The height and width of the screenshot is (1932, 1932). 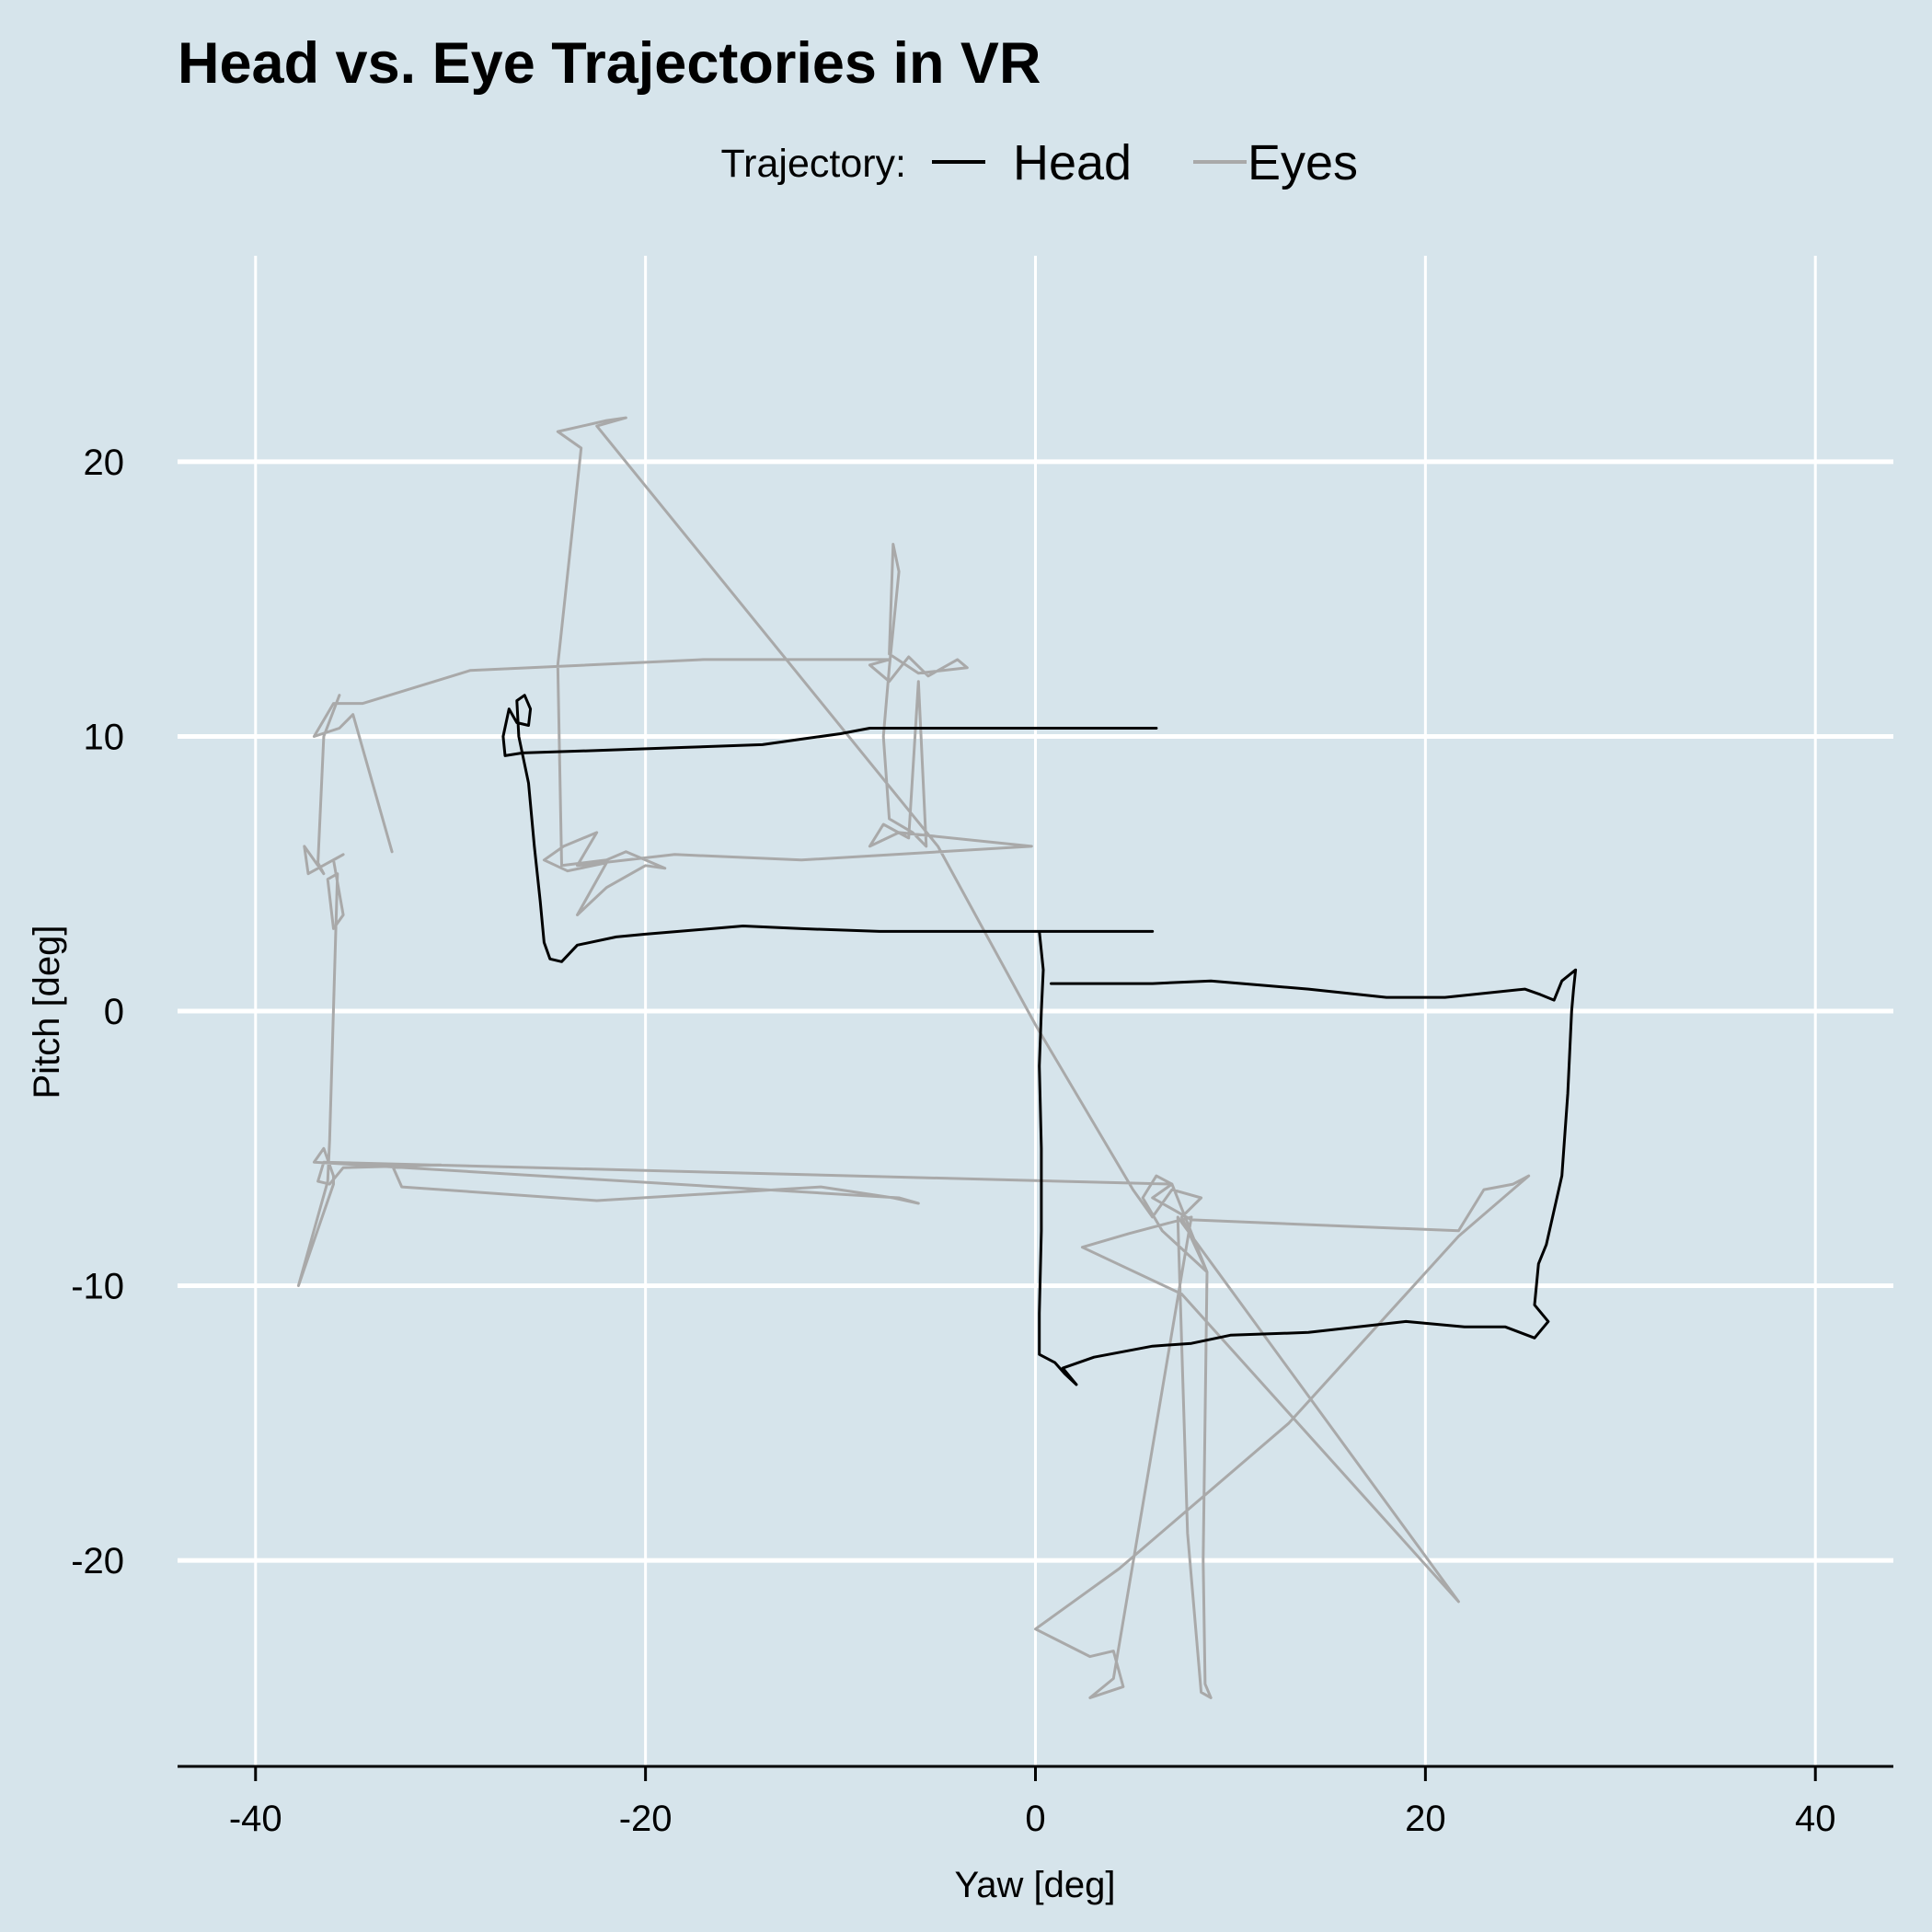 I want to click on y-tick-label: 20, so click(x=104, y=463).